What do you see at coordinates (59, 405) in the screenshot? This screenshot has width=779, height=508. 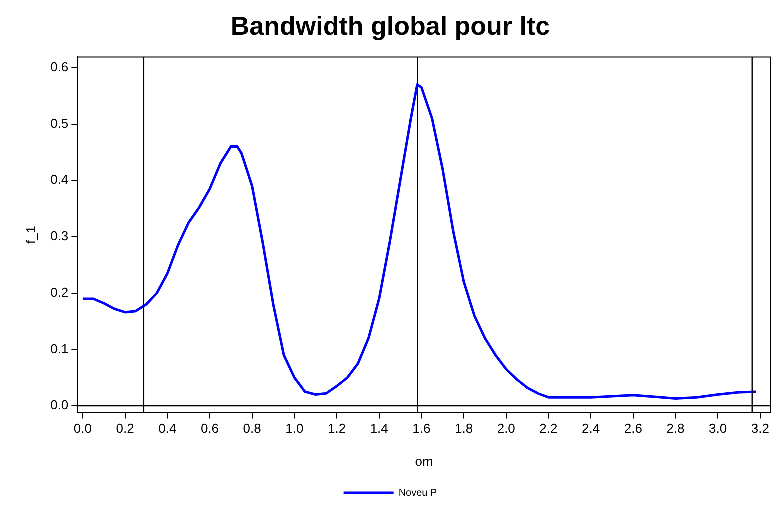 I see `y-tick-label: 0.0` at bounding box center [59, 405].